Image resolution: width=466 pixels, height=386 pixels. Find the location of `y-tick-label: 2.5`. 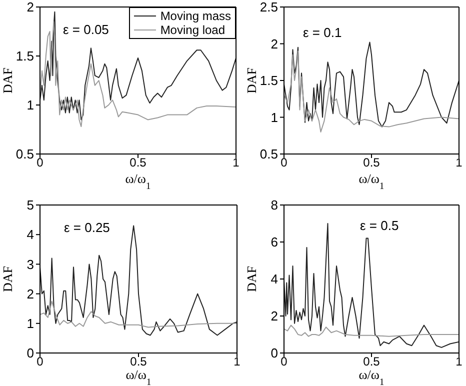

y-tick-label: 2.5 is located at coordinates (269, 7).